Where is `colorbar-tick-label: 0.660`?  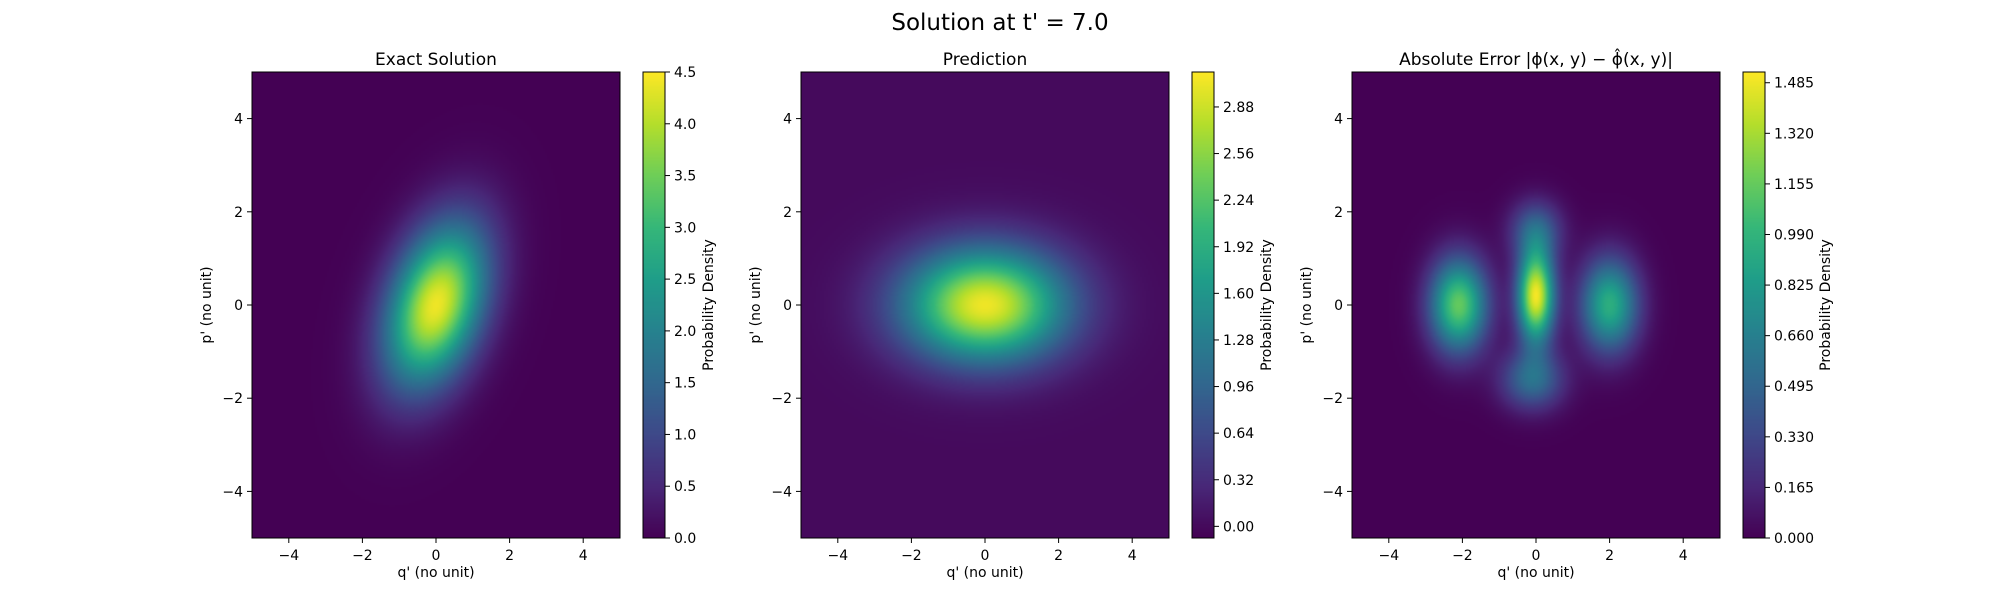
colorbar-tick-label: 0.660 is located at coordinates (1794, 337).